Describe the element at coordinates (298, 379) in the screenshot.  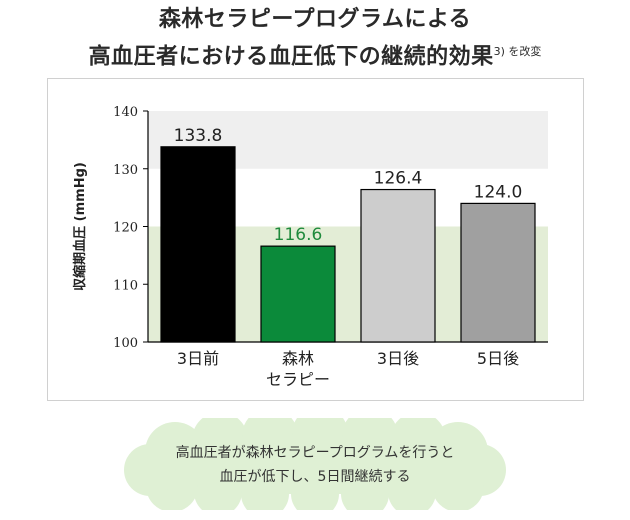
I see `category-label-1-line-1: セラピー` at that location.